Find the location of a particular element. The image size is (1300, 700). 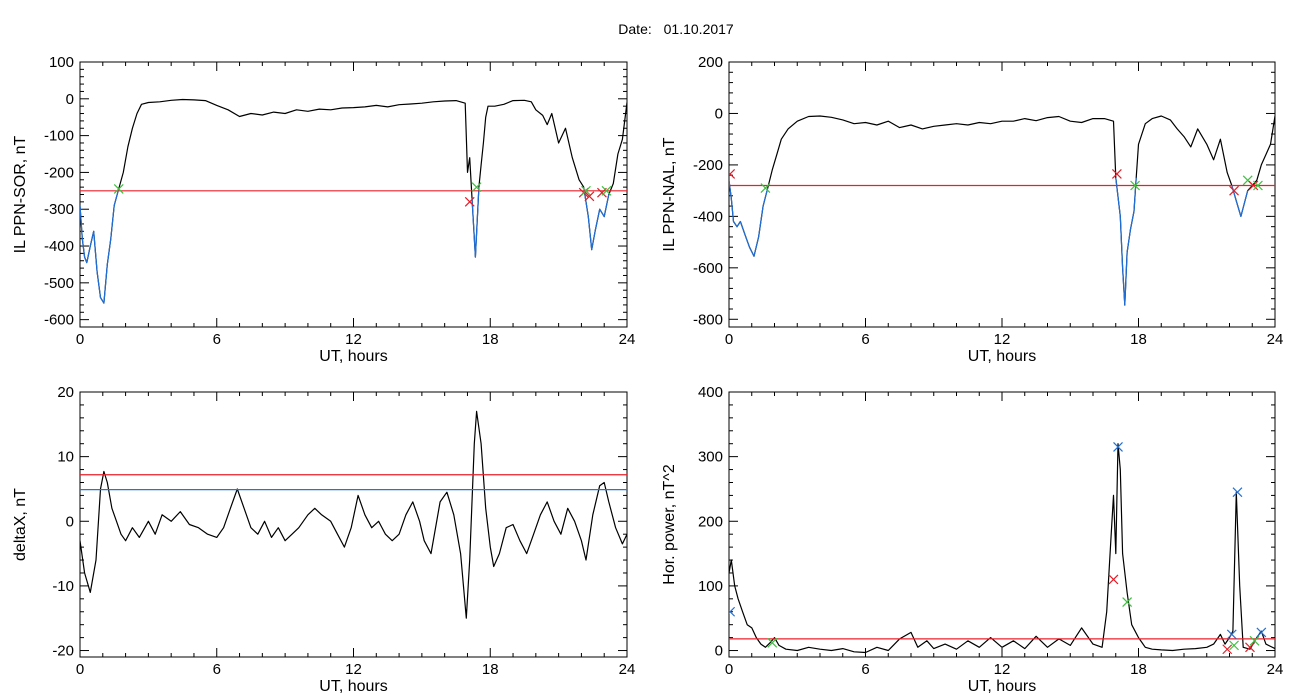

y-tick-label: -100 is located at coordinates (59, 136).